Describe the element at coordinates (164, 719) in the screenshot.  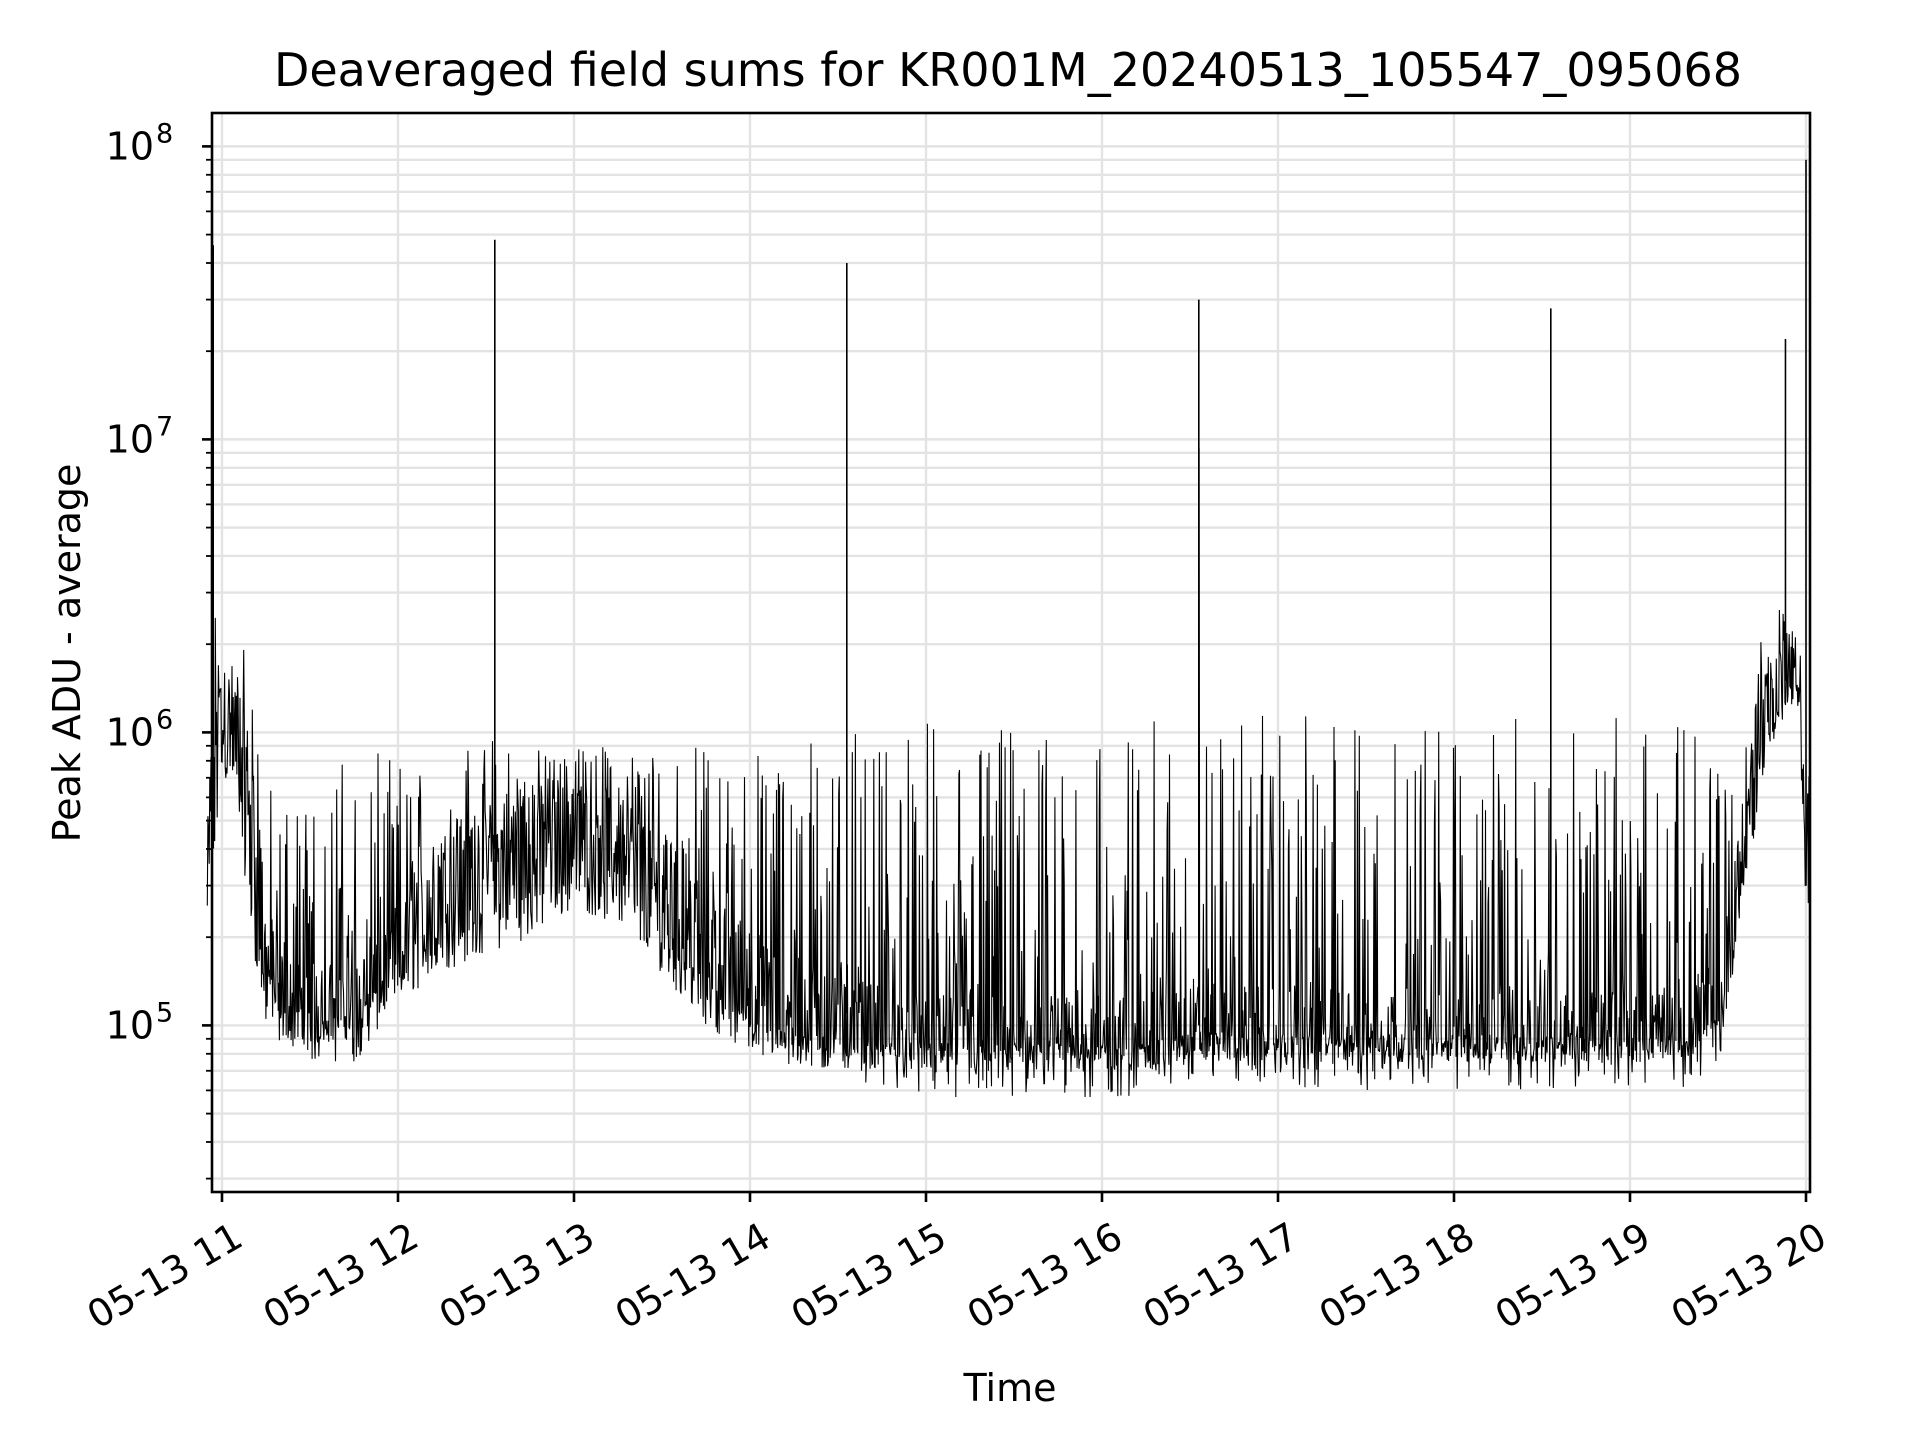
I see `y-tick-exponent: 6` at that location.